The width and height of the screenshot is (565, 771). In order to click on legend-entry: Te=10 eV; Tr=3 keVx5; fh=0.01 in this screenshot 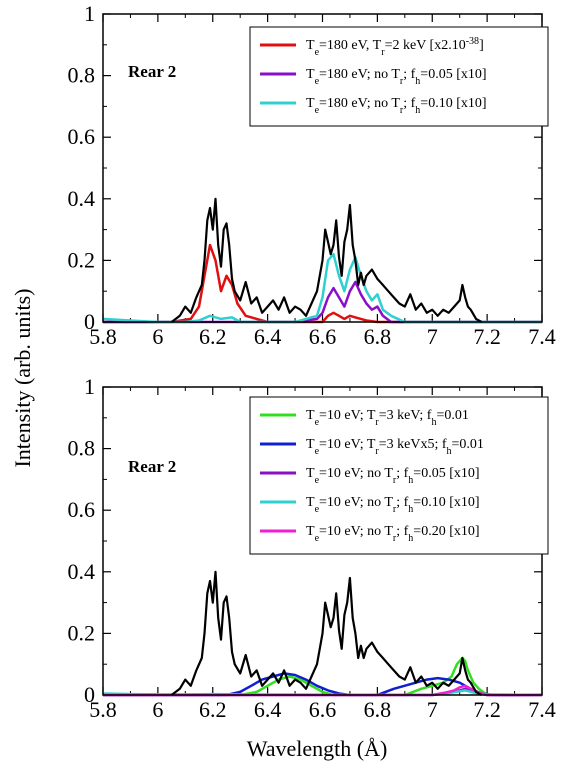, I will do `click(395, 447)`.